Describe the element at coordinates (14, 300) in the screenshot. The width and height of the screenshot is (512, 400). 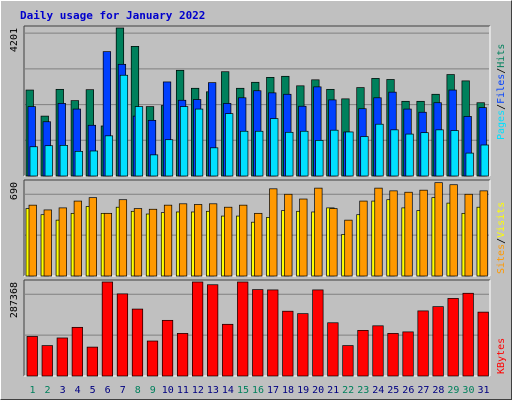
I see `y-max-label-kbytes: 287368` at that location.